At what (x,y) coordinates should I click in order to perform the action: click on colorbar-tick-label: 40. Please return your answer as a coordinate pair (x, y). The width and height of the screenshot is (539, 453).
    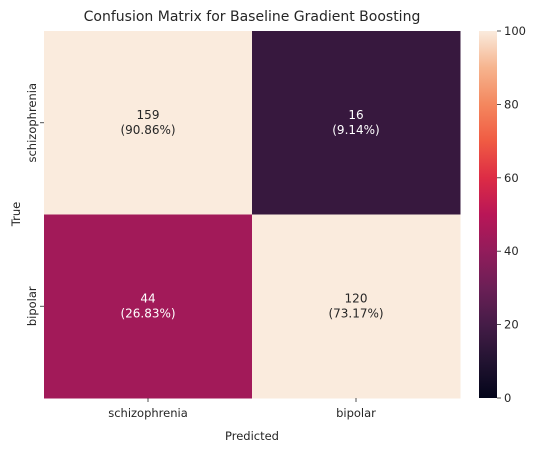
    Looking at the image, I should click on (511, 251).